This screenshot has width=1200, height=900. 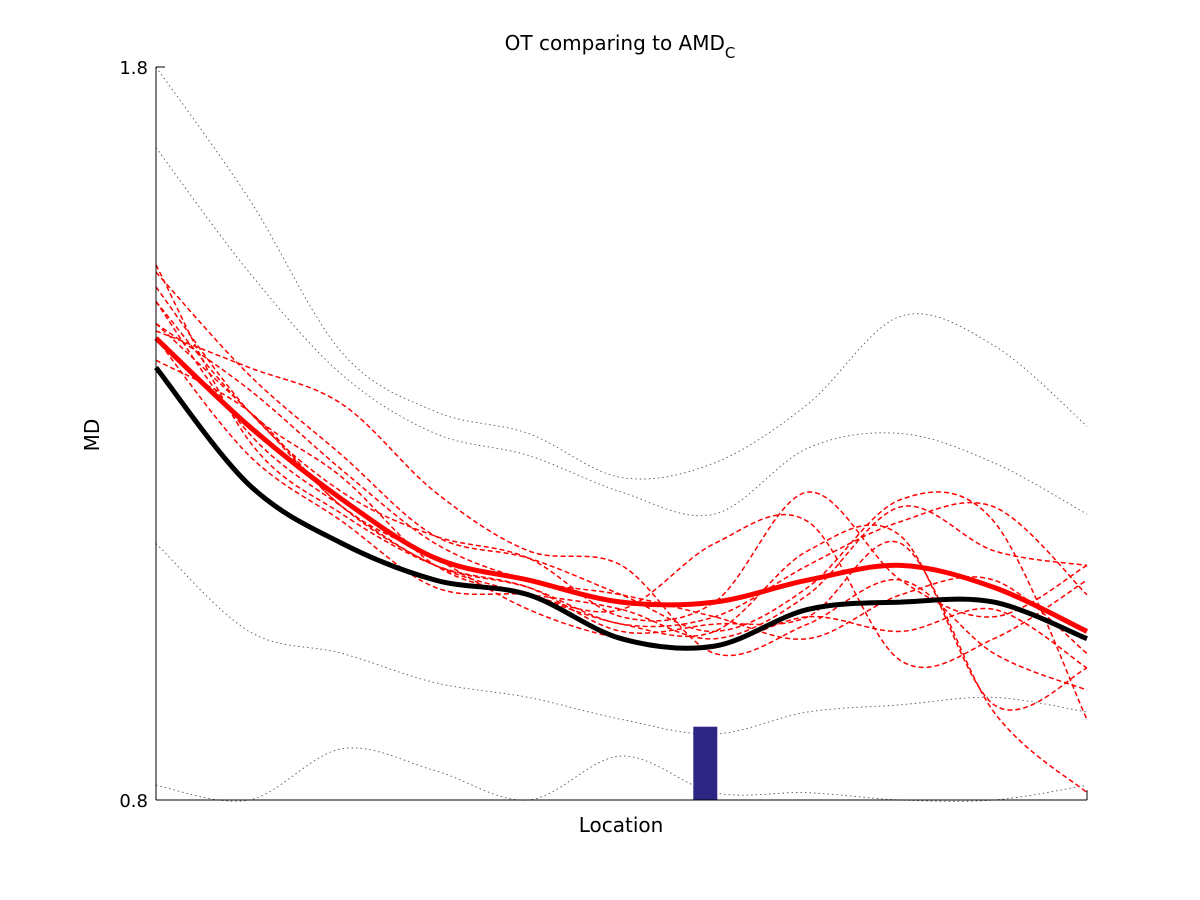 I want to click on markers, so click(x=705, y=763).